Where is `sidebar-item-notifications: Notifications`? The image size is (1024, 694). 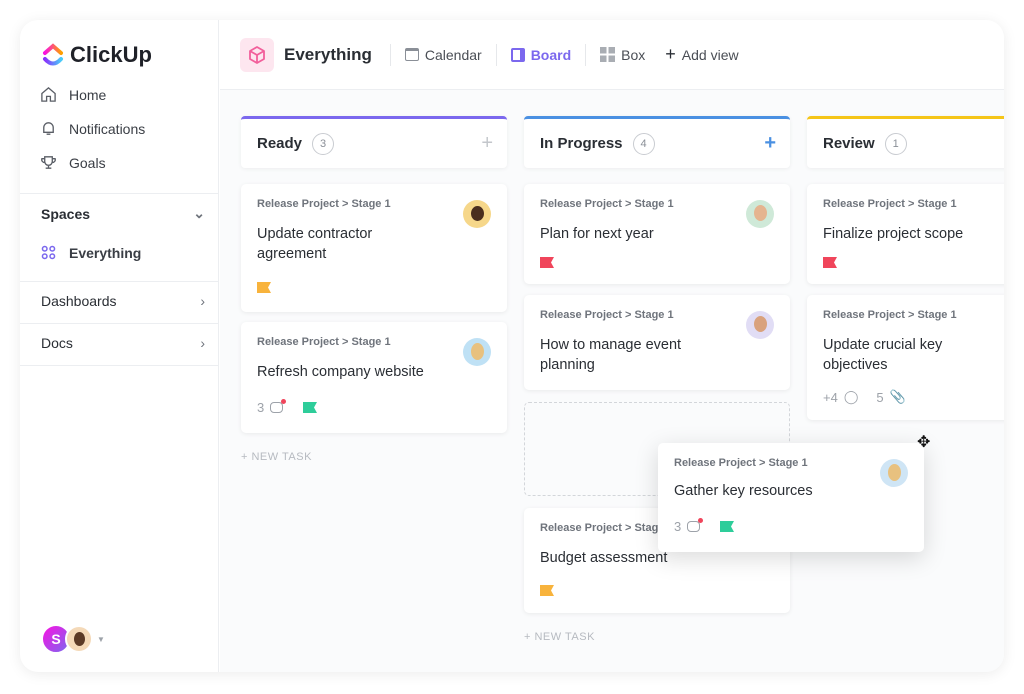
sidebar-item-notifications: Notifications is located at coordinates (92, 128).